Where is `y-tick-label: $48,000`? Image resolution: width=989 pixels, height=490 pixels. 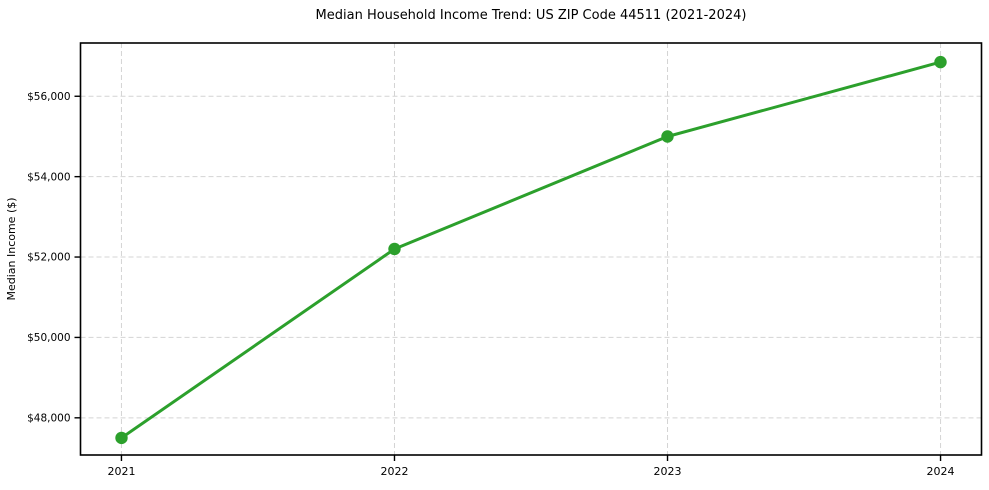 y-tick-label: $48,000 is located at coordinates (48, 418).